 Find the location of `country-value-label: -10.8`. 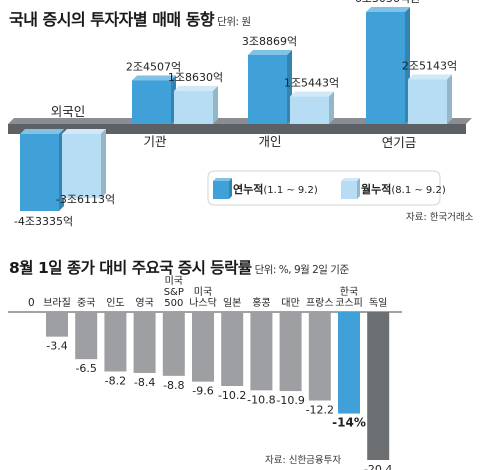

country-value-label: -10.8 is located at coordinates (261, 399).